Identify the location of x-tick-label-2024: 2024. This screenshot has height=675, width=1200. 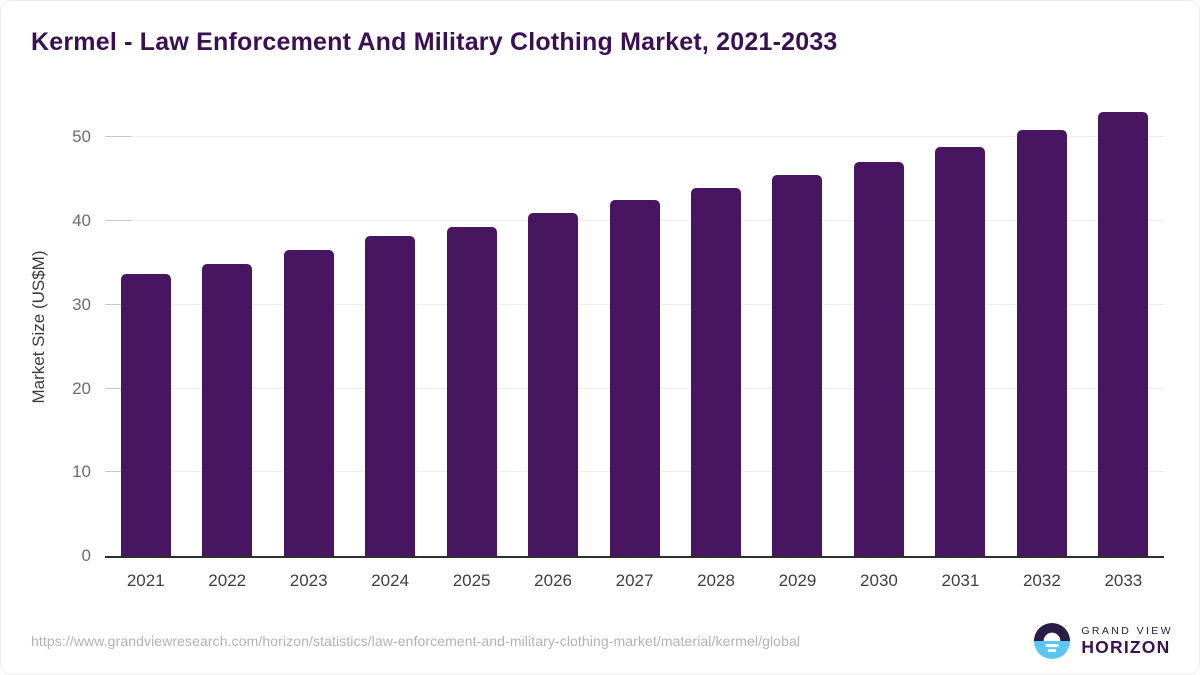
(390, 580).